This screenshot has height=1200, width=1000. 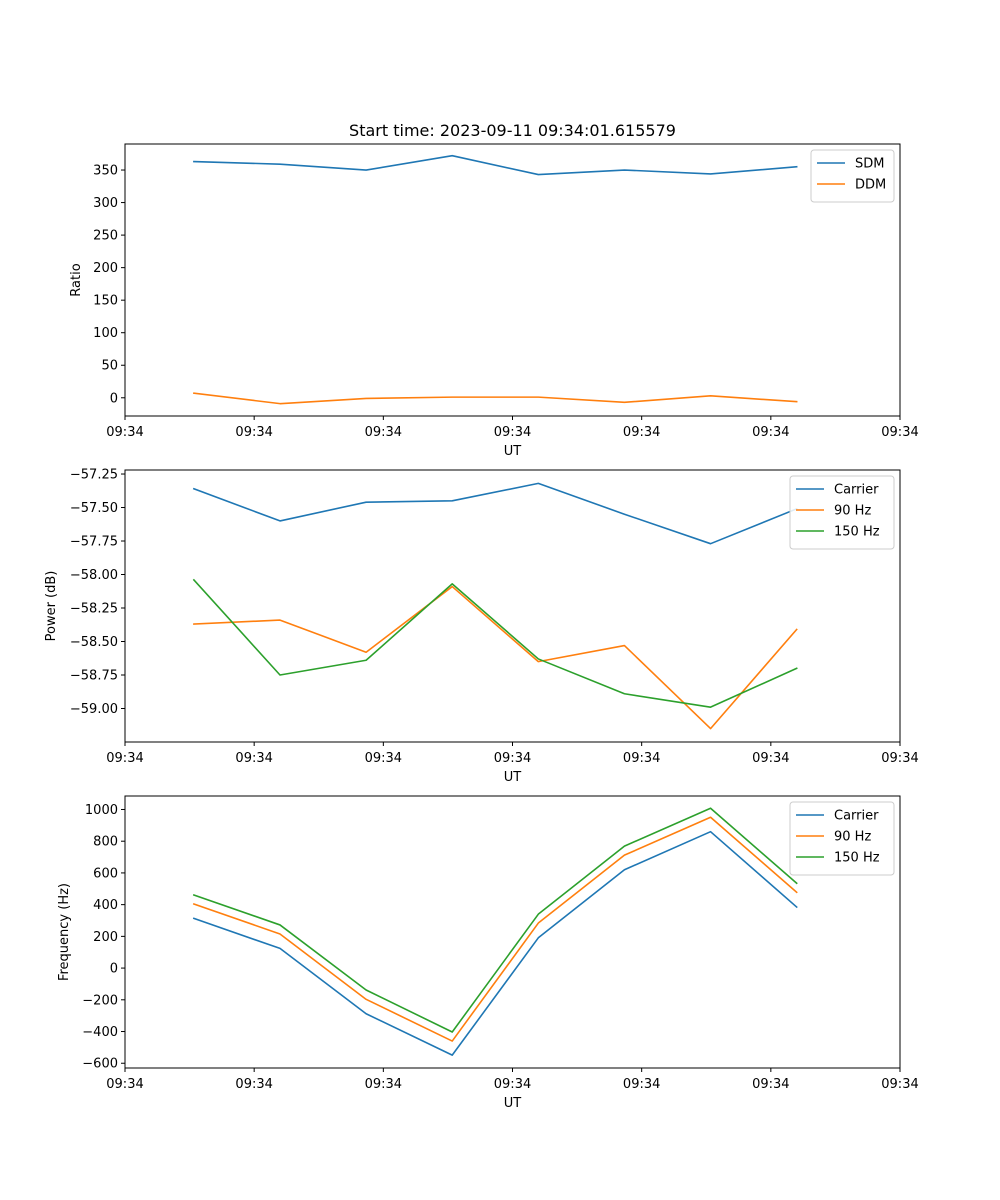 I want to click on y-tick-label: 400, so click(x=105, y=905).